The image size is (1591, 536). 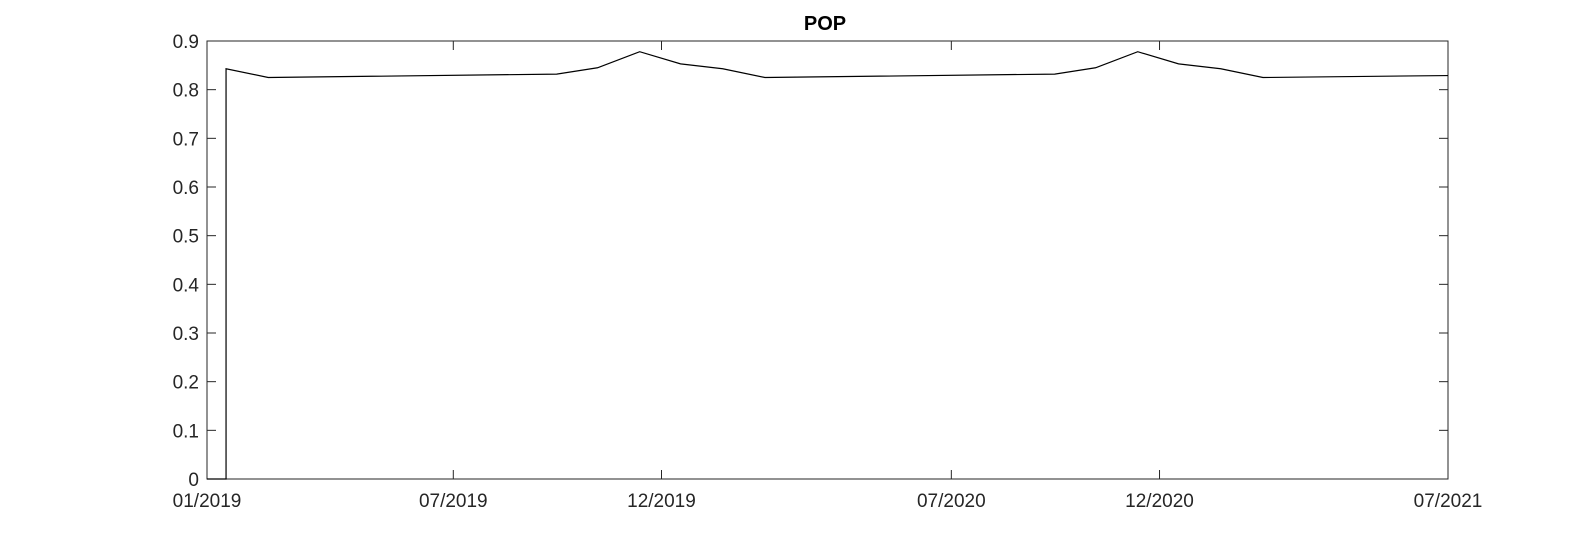 I want to click on y-tick-label: 0.3, so click(x=186, y=334).